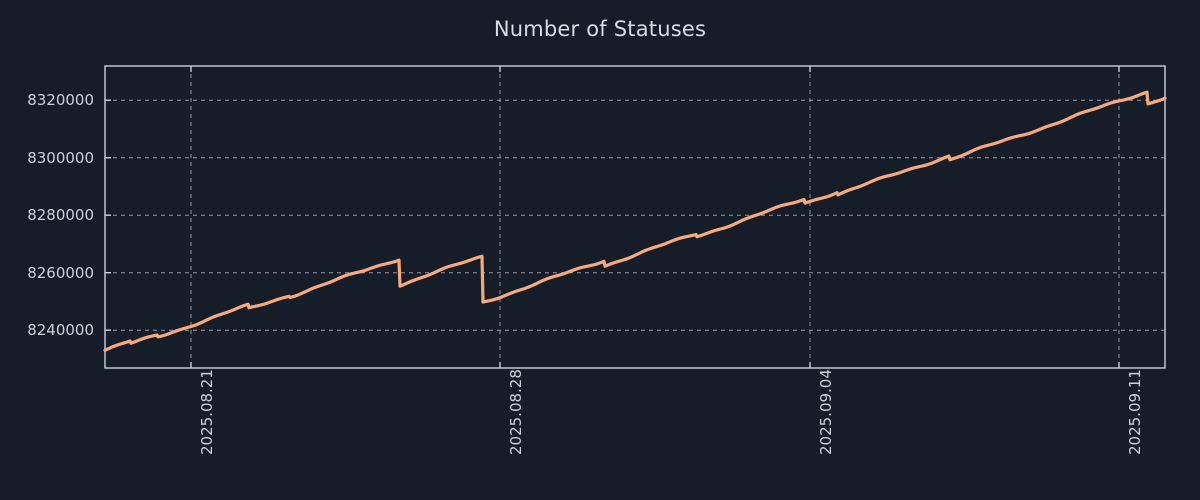 The image size is (1200, 500). Describe the element at coordinates (60, 272) in the screenshot. I see `ytick-label: 8260000` at that location.